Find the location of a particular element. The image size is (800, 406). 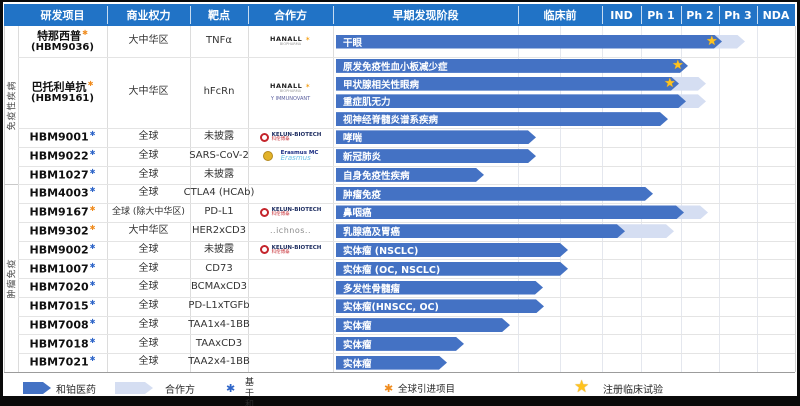

project-name-text: HBM7018 is located at coordinates (59, 343).